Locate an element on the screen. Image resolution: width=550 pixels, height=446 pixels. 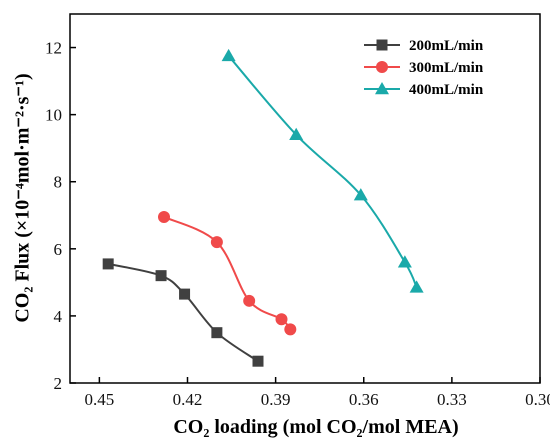
series-square is located at coordinates (183, 312).